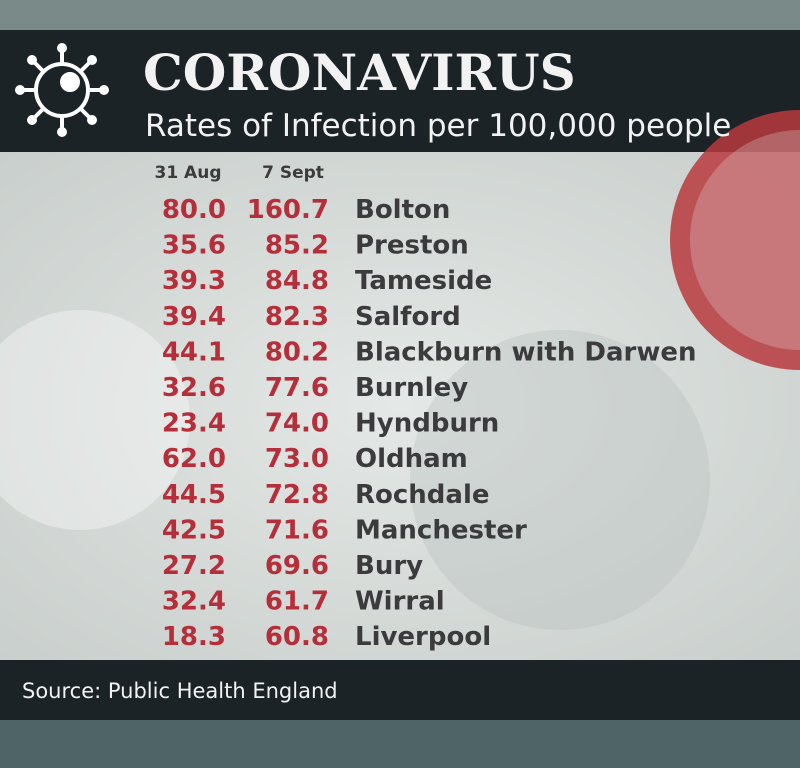  Describe the element at coordinates (297, 602) in the screenshot. I see `rate-7-sept: 61.7` at that location.